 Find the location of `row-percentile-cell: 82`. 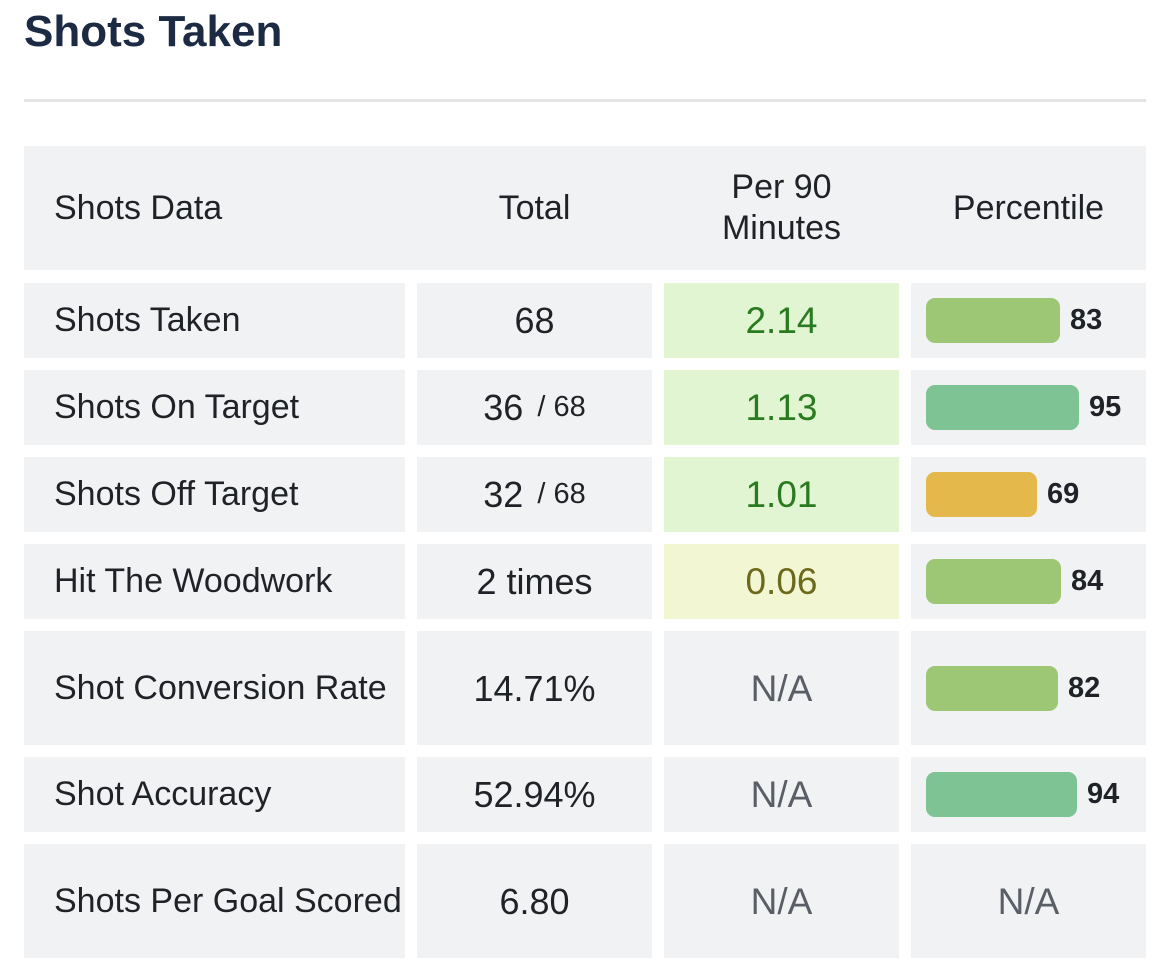

row-percentile-cell: 82 is located at coordinates (1028, 688).